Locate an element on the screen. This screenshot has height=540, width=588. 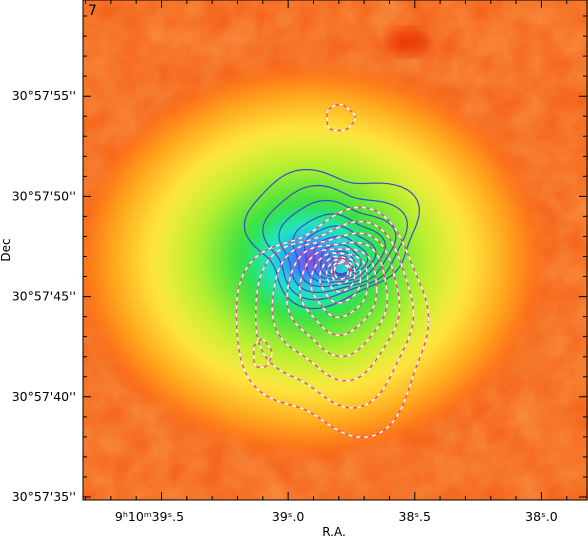
x-axis-label: R.A. is located at coordinates (334, 532).